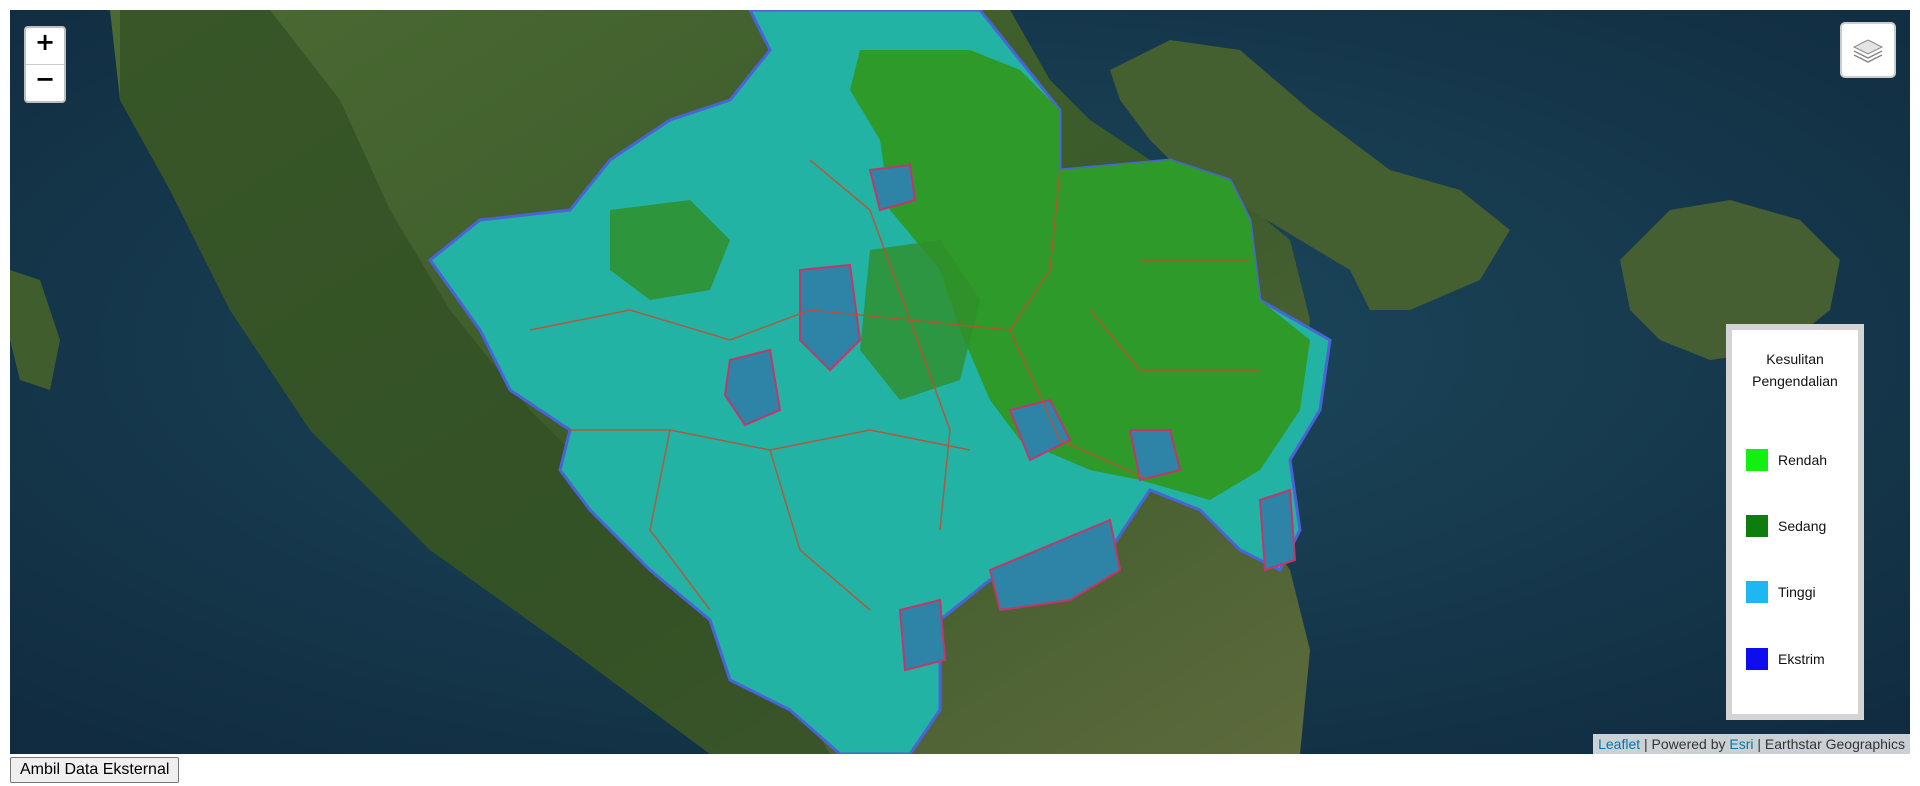 The width and height of the screenshot is (1920, 786). I want to click on attribution-powered: | Powered by, so click(1685, 744).